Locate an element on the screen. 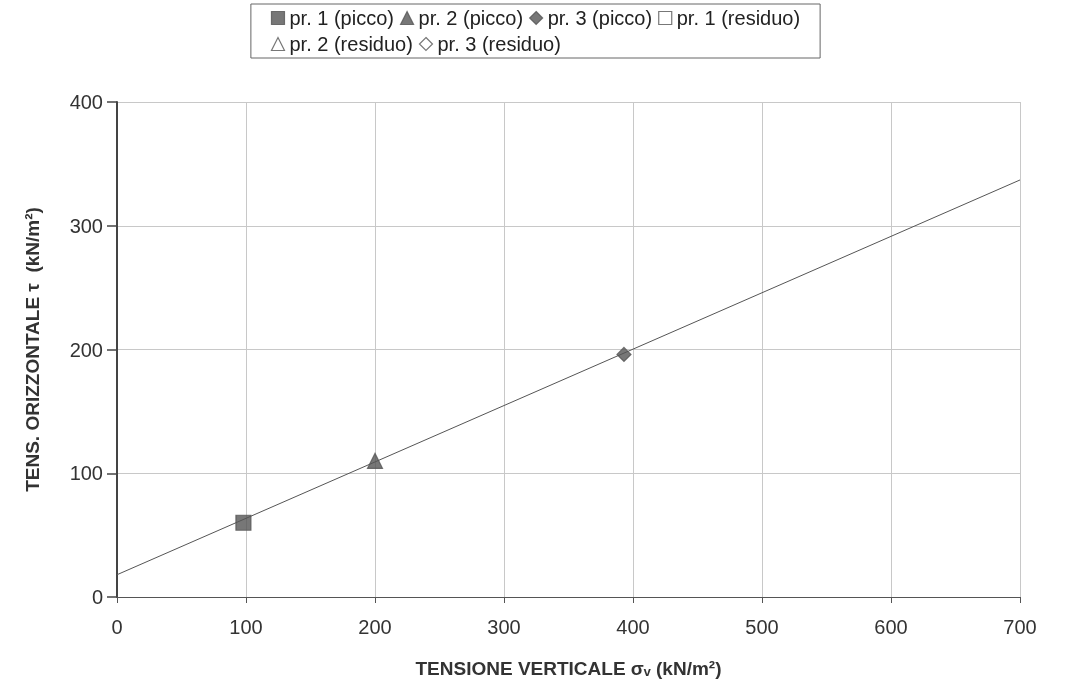  y-tick-label: 100 is located at coordinates (86, 473).